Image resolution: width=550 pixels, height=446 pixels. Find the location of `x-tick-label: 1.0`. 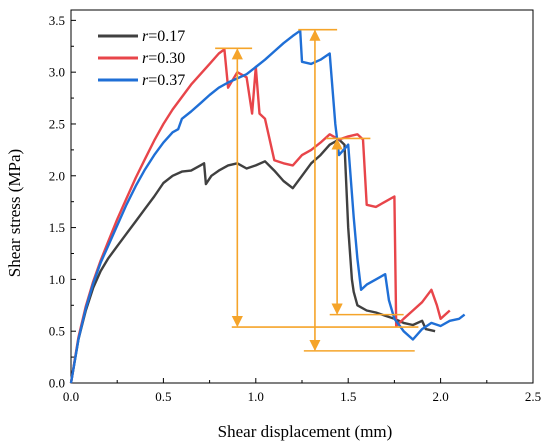

x-tick-label: 1.0 is located at coordinates (256, 396).